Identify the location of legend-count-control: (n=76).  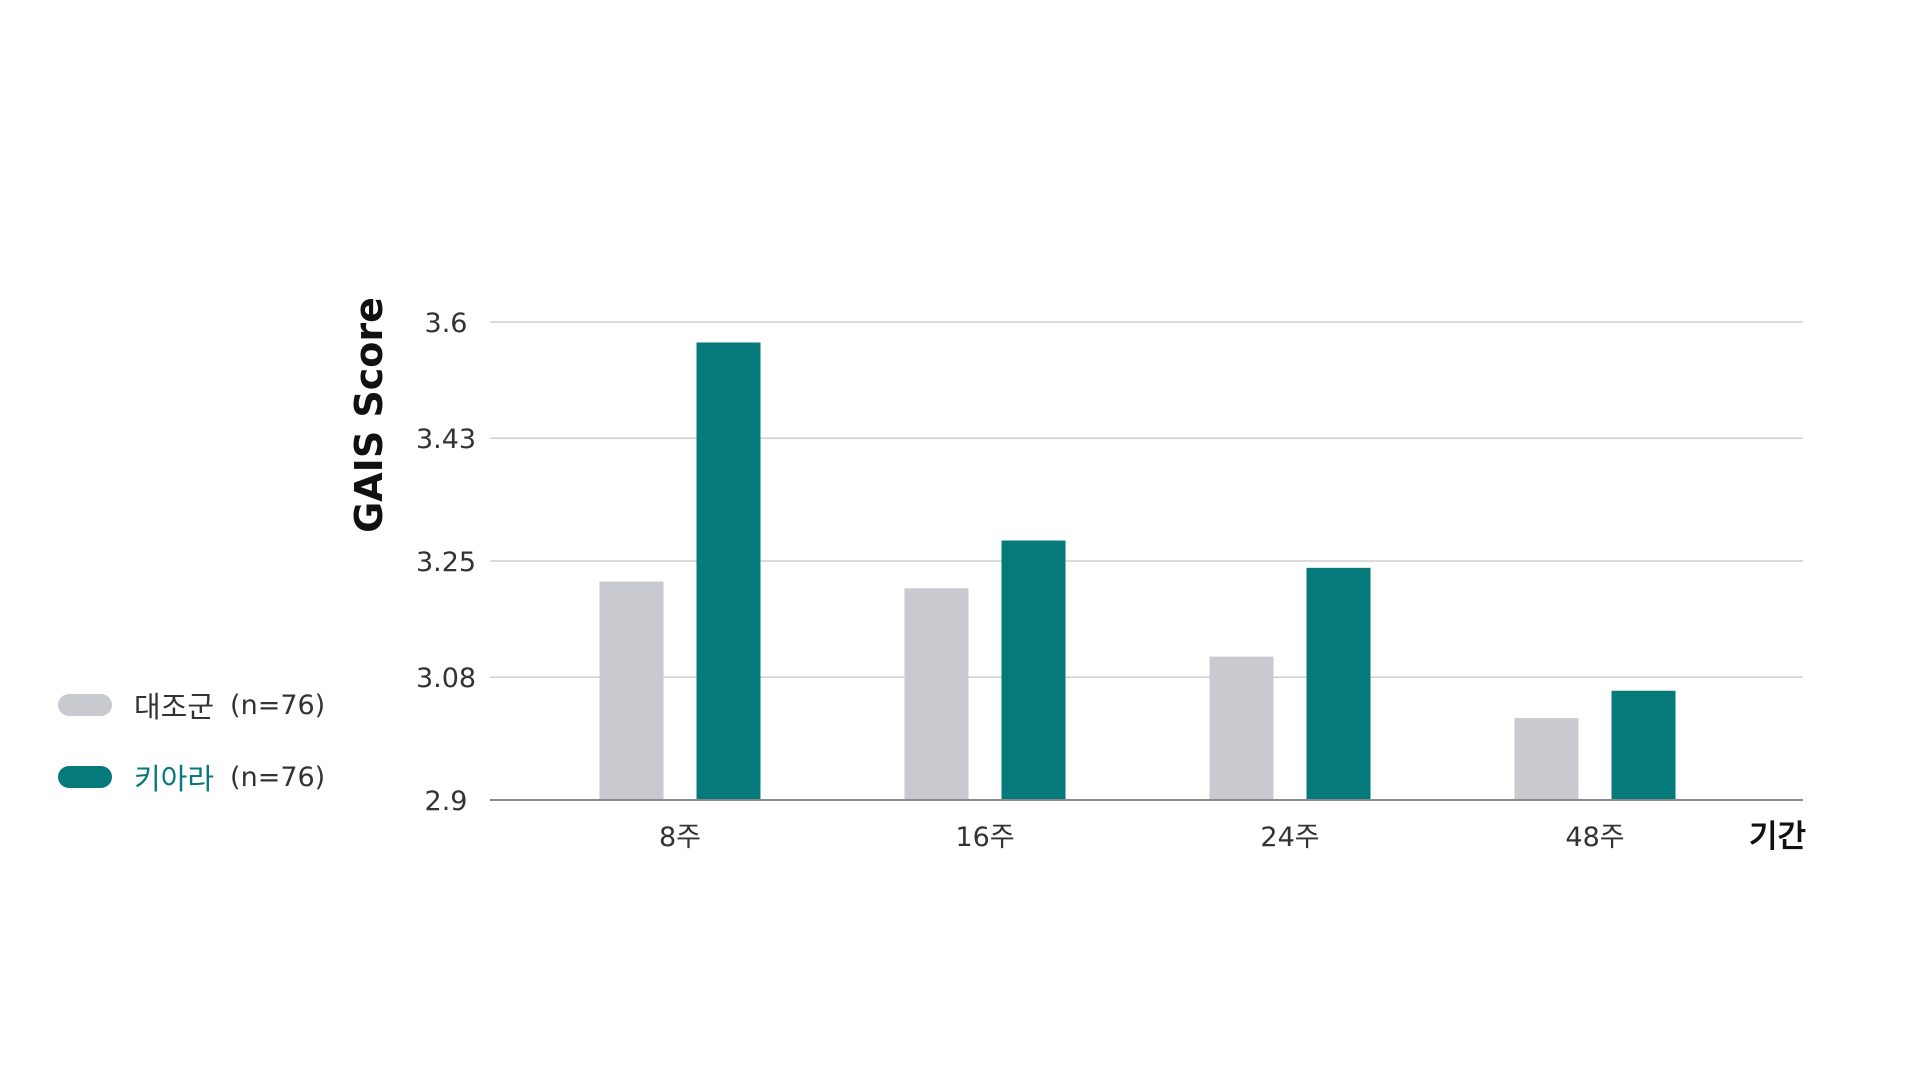
(278, 705).